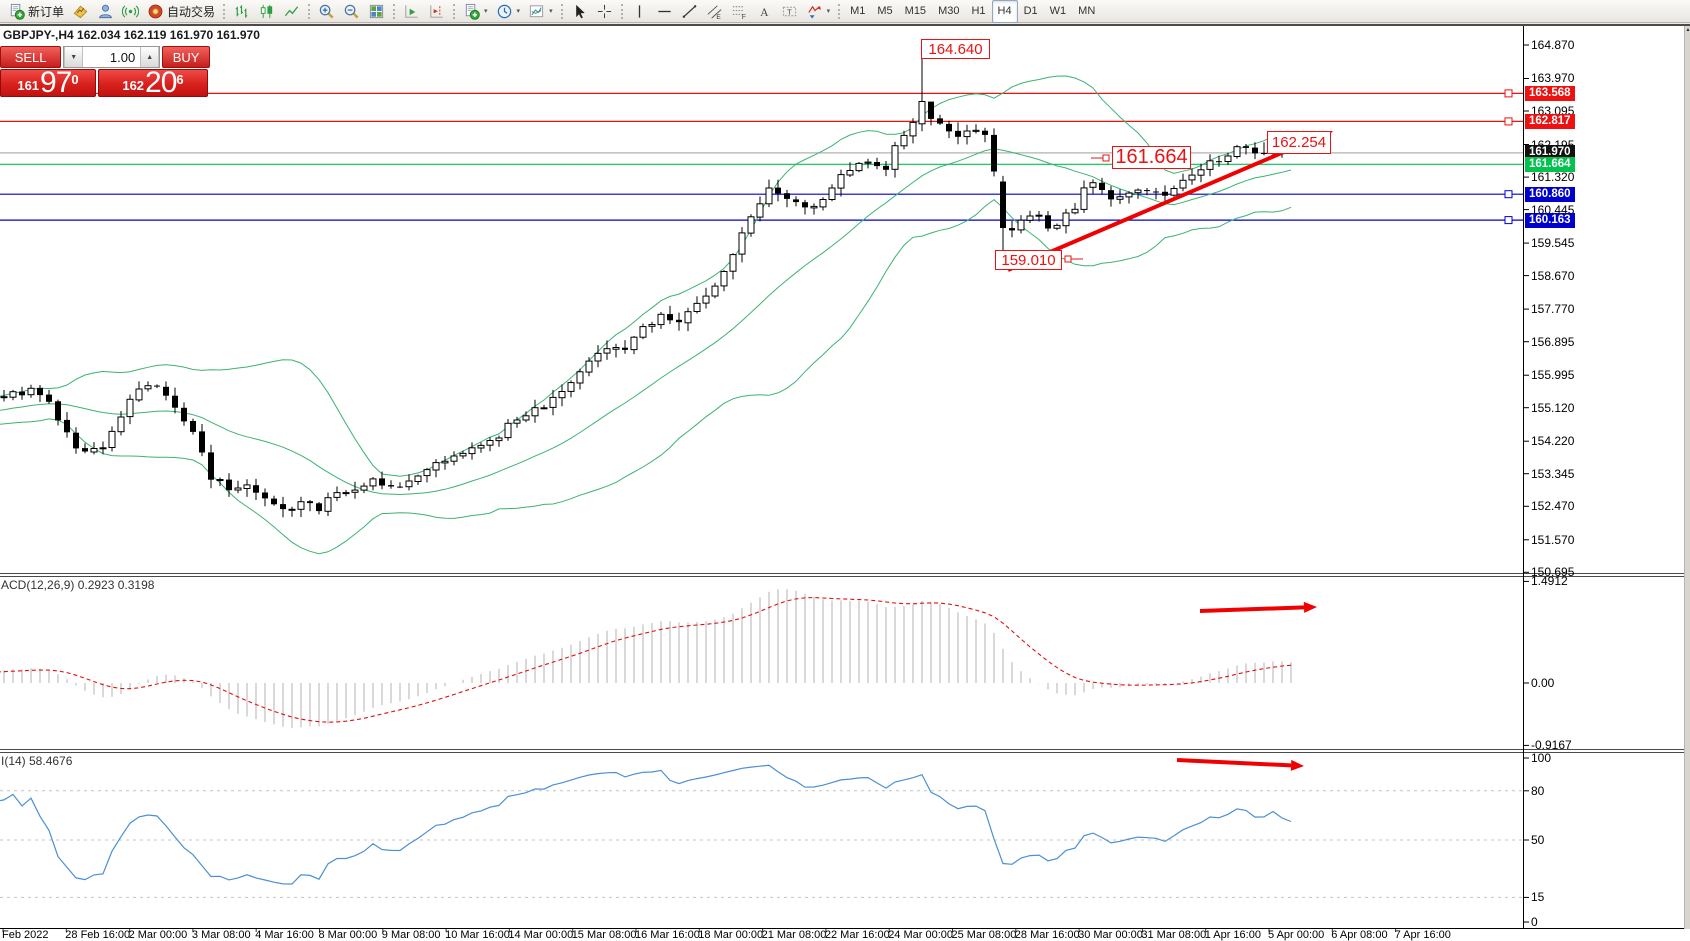 This screenshot has height=941, width=1690. What do you see at coordinates (1151, 157) in the screenshot?
I see `price-annotation: 161.664` at bounding box center [1151, 157].